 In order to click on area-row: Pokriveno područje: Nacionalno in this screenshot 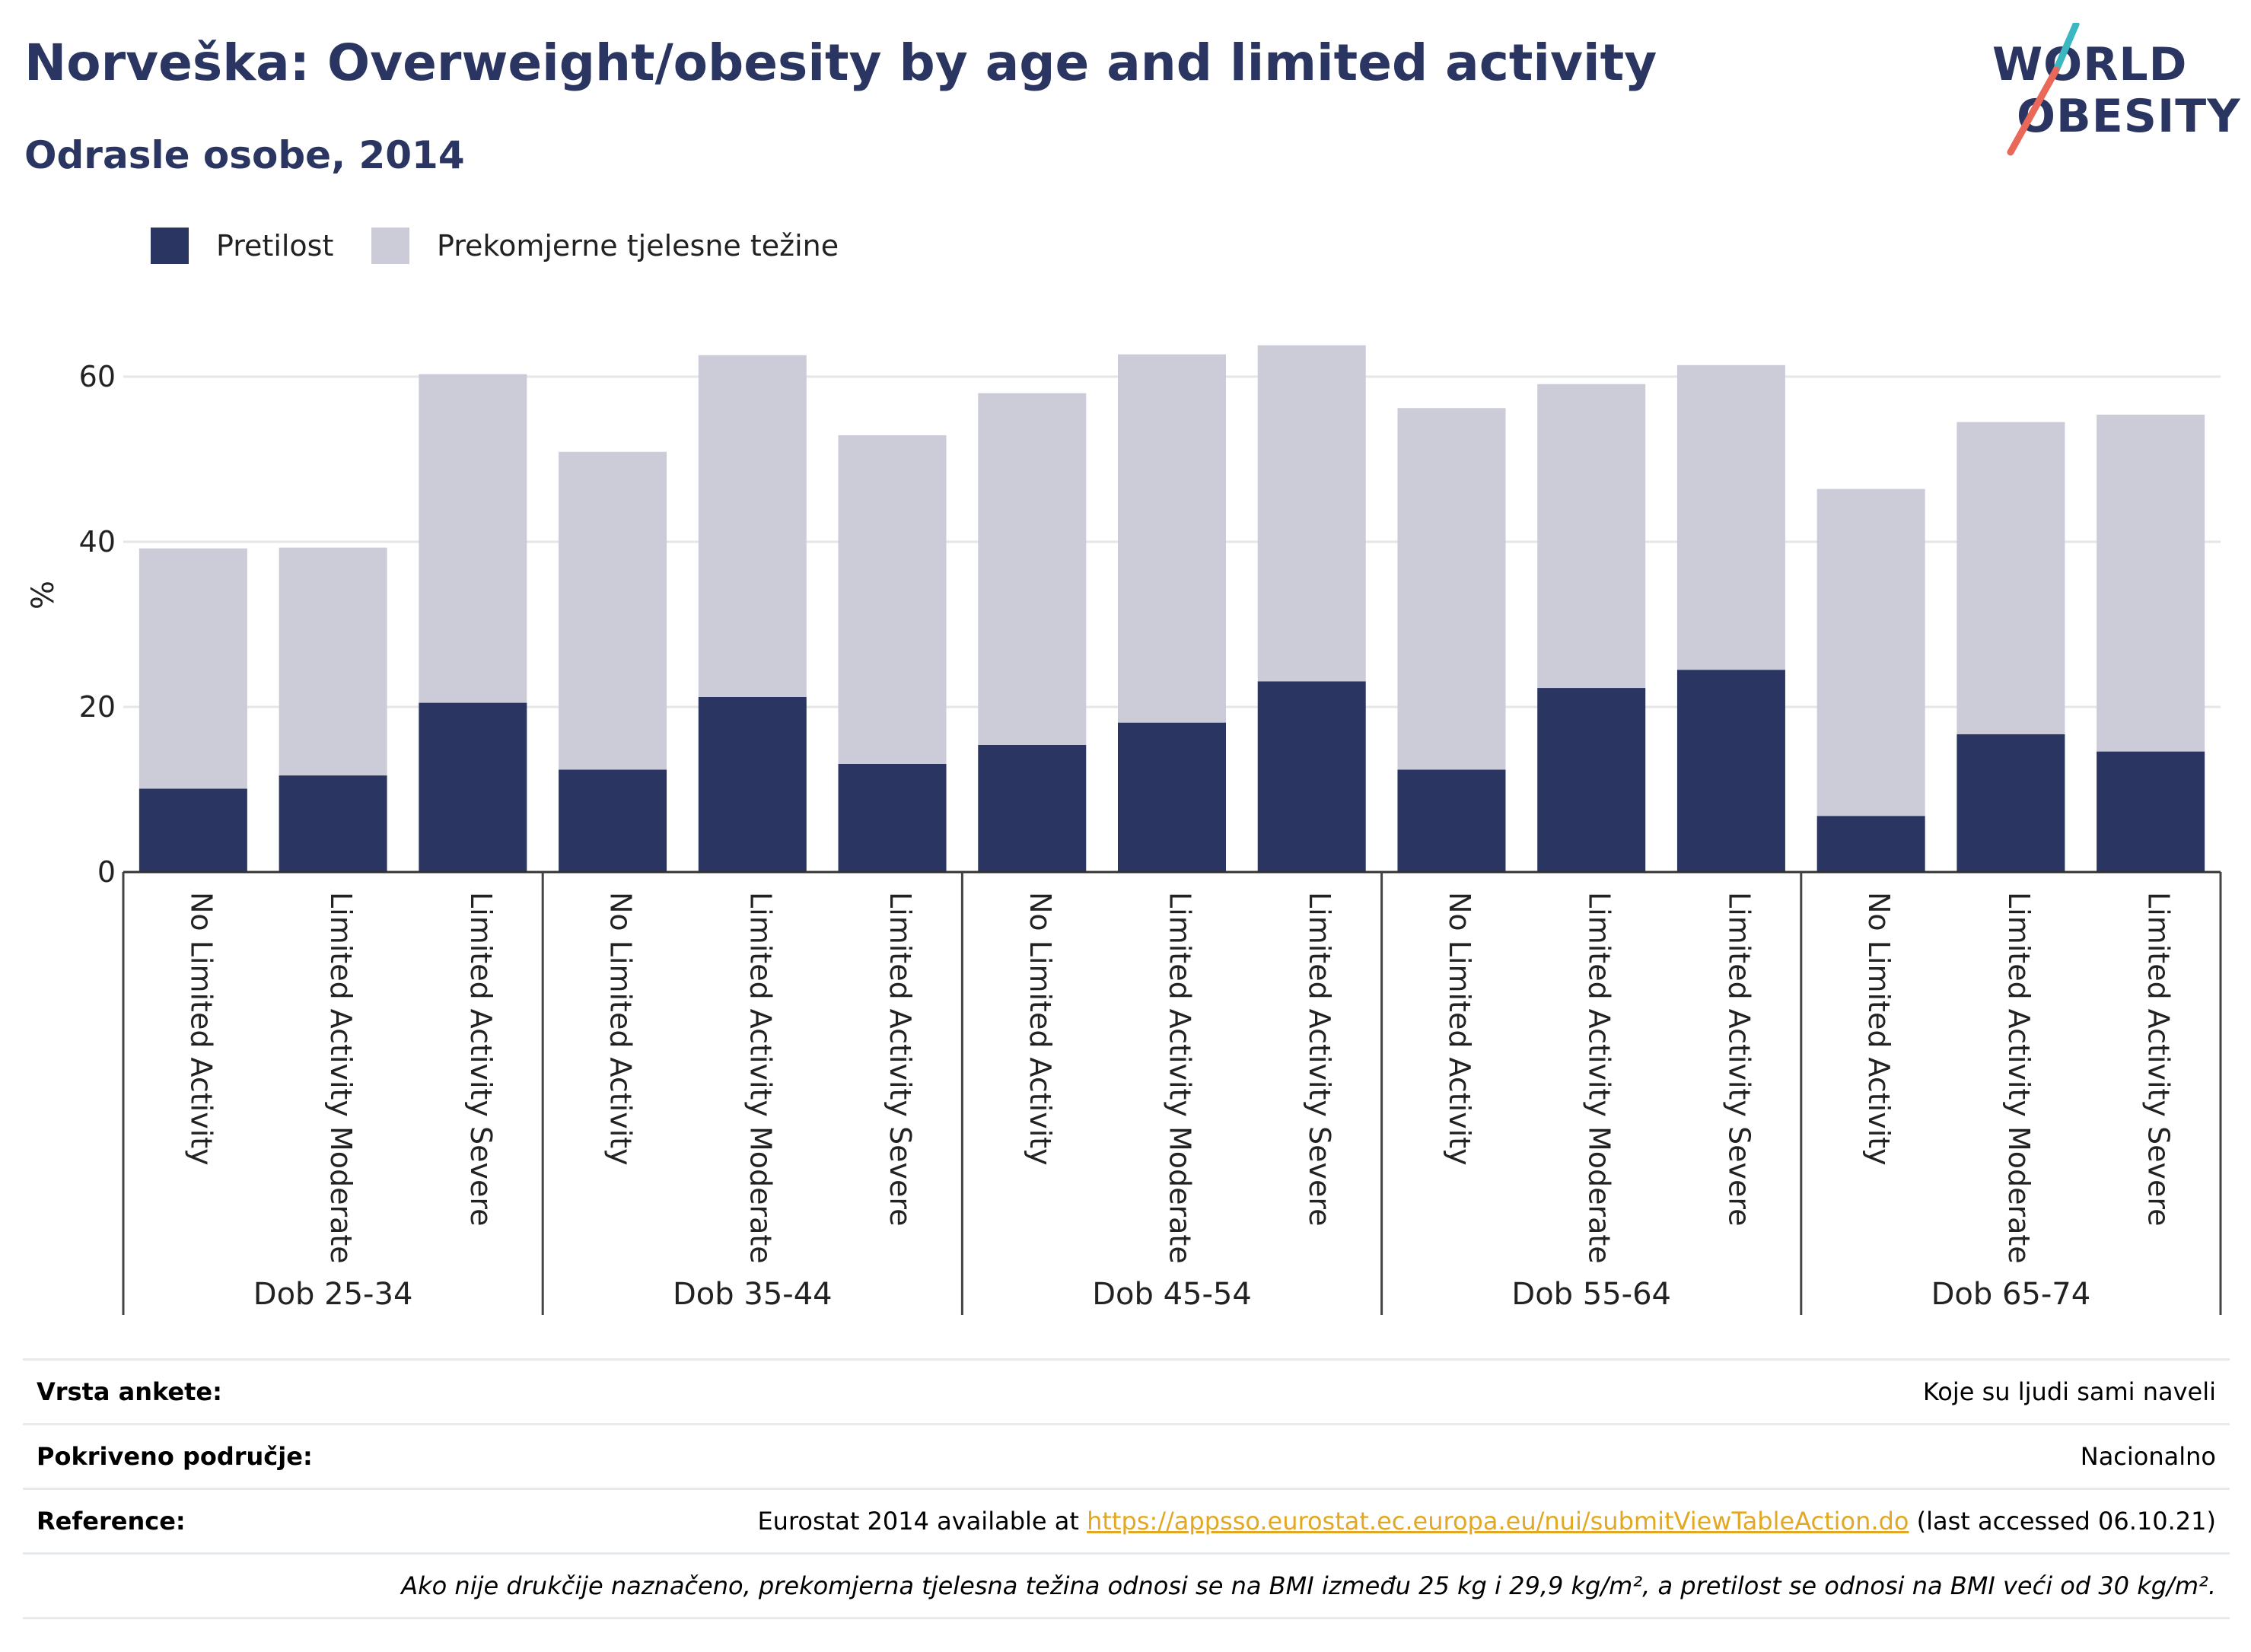, I will do `click(1126, 1455)`.